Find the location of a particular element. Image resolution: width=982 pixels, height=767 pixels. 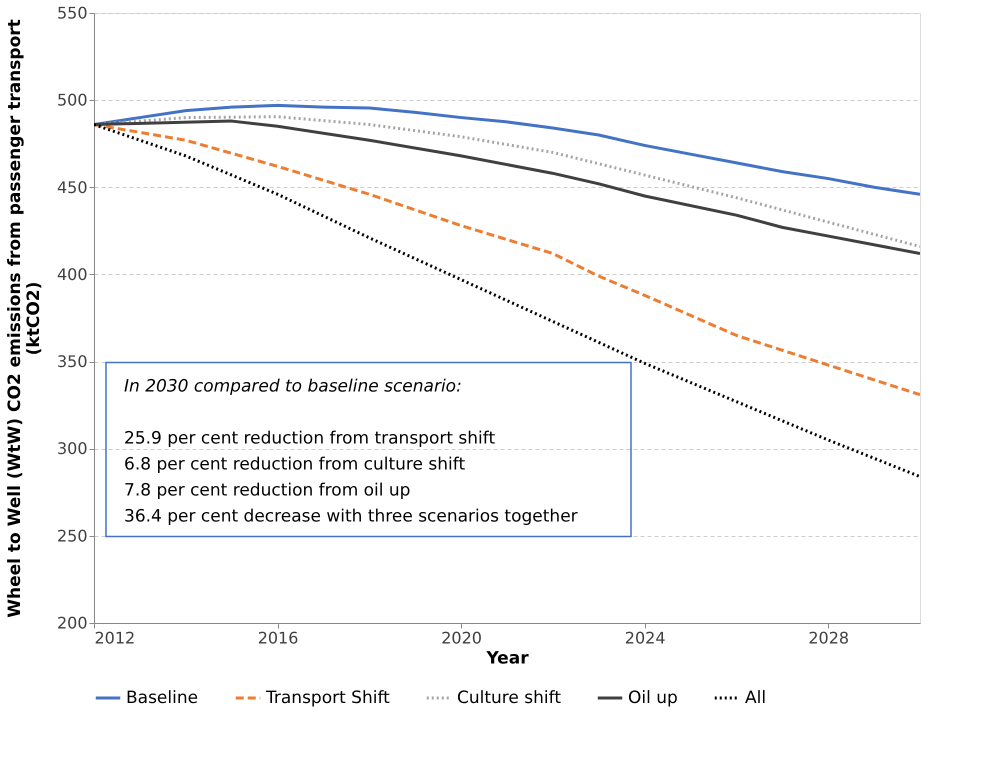

annotation: In 2030 compared to baseline scenario: is located at coordinates (293, 386).